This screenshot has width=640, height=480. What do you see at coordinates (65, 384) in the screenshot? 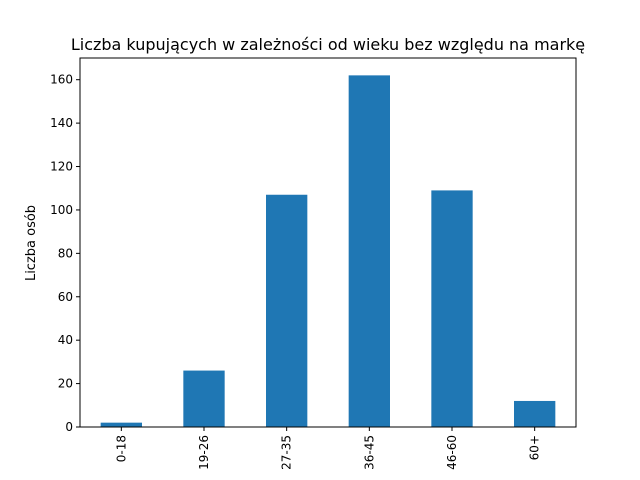
I see `y-tick-label: 20` at bounding box center [65, 384].